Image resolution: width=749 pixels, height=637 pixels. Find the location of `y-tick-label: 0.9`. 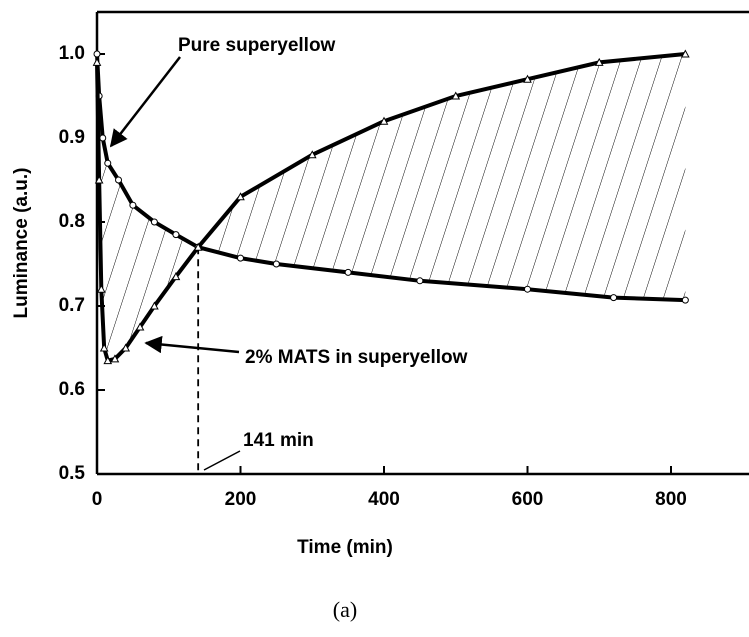

y-tick-label: 0.9 is located at coordinates (72, 137).